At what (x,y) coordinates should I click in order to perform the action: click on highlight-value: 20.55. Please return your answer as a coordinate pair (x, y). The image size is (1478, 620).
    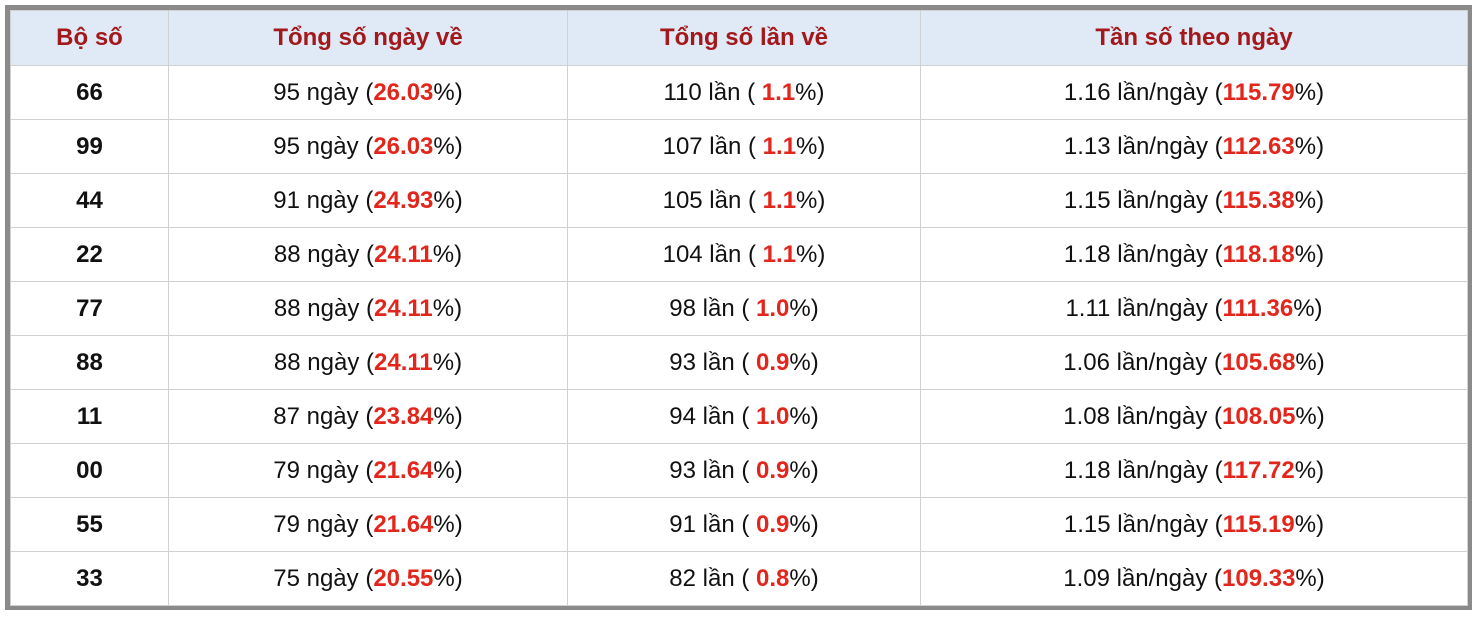
    Looking at the image, I should click on (403, 578).